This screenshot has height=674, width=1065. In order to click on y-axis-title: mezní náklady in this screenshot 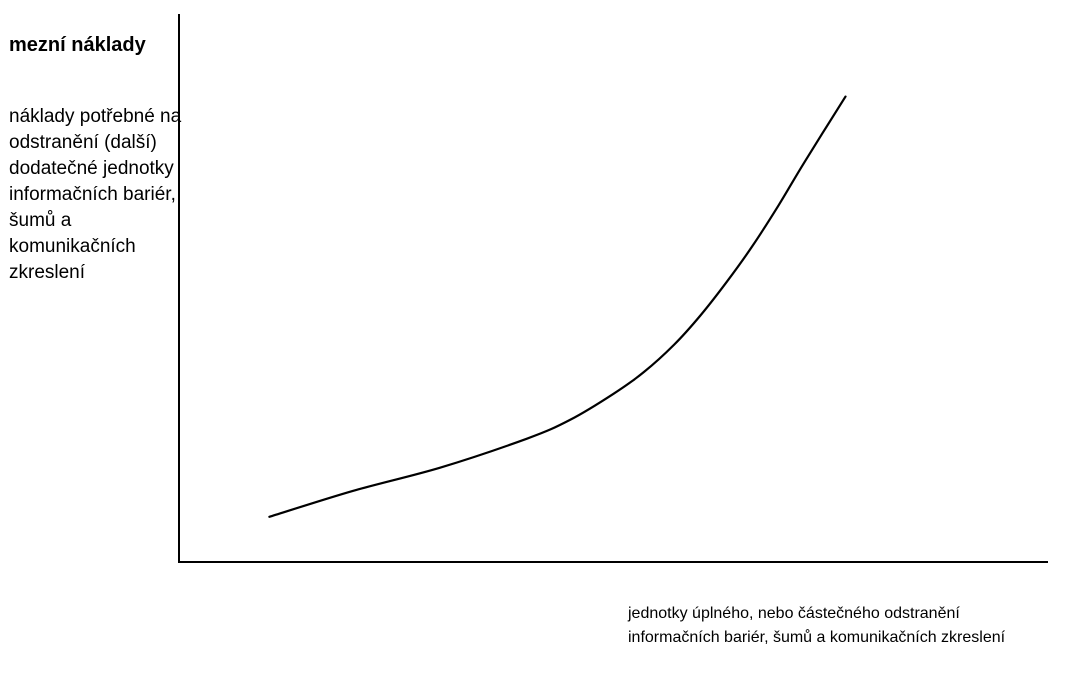, I will do `click(77, 45)`.